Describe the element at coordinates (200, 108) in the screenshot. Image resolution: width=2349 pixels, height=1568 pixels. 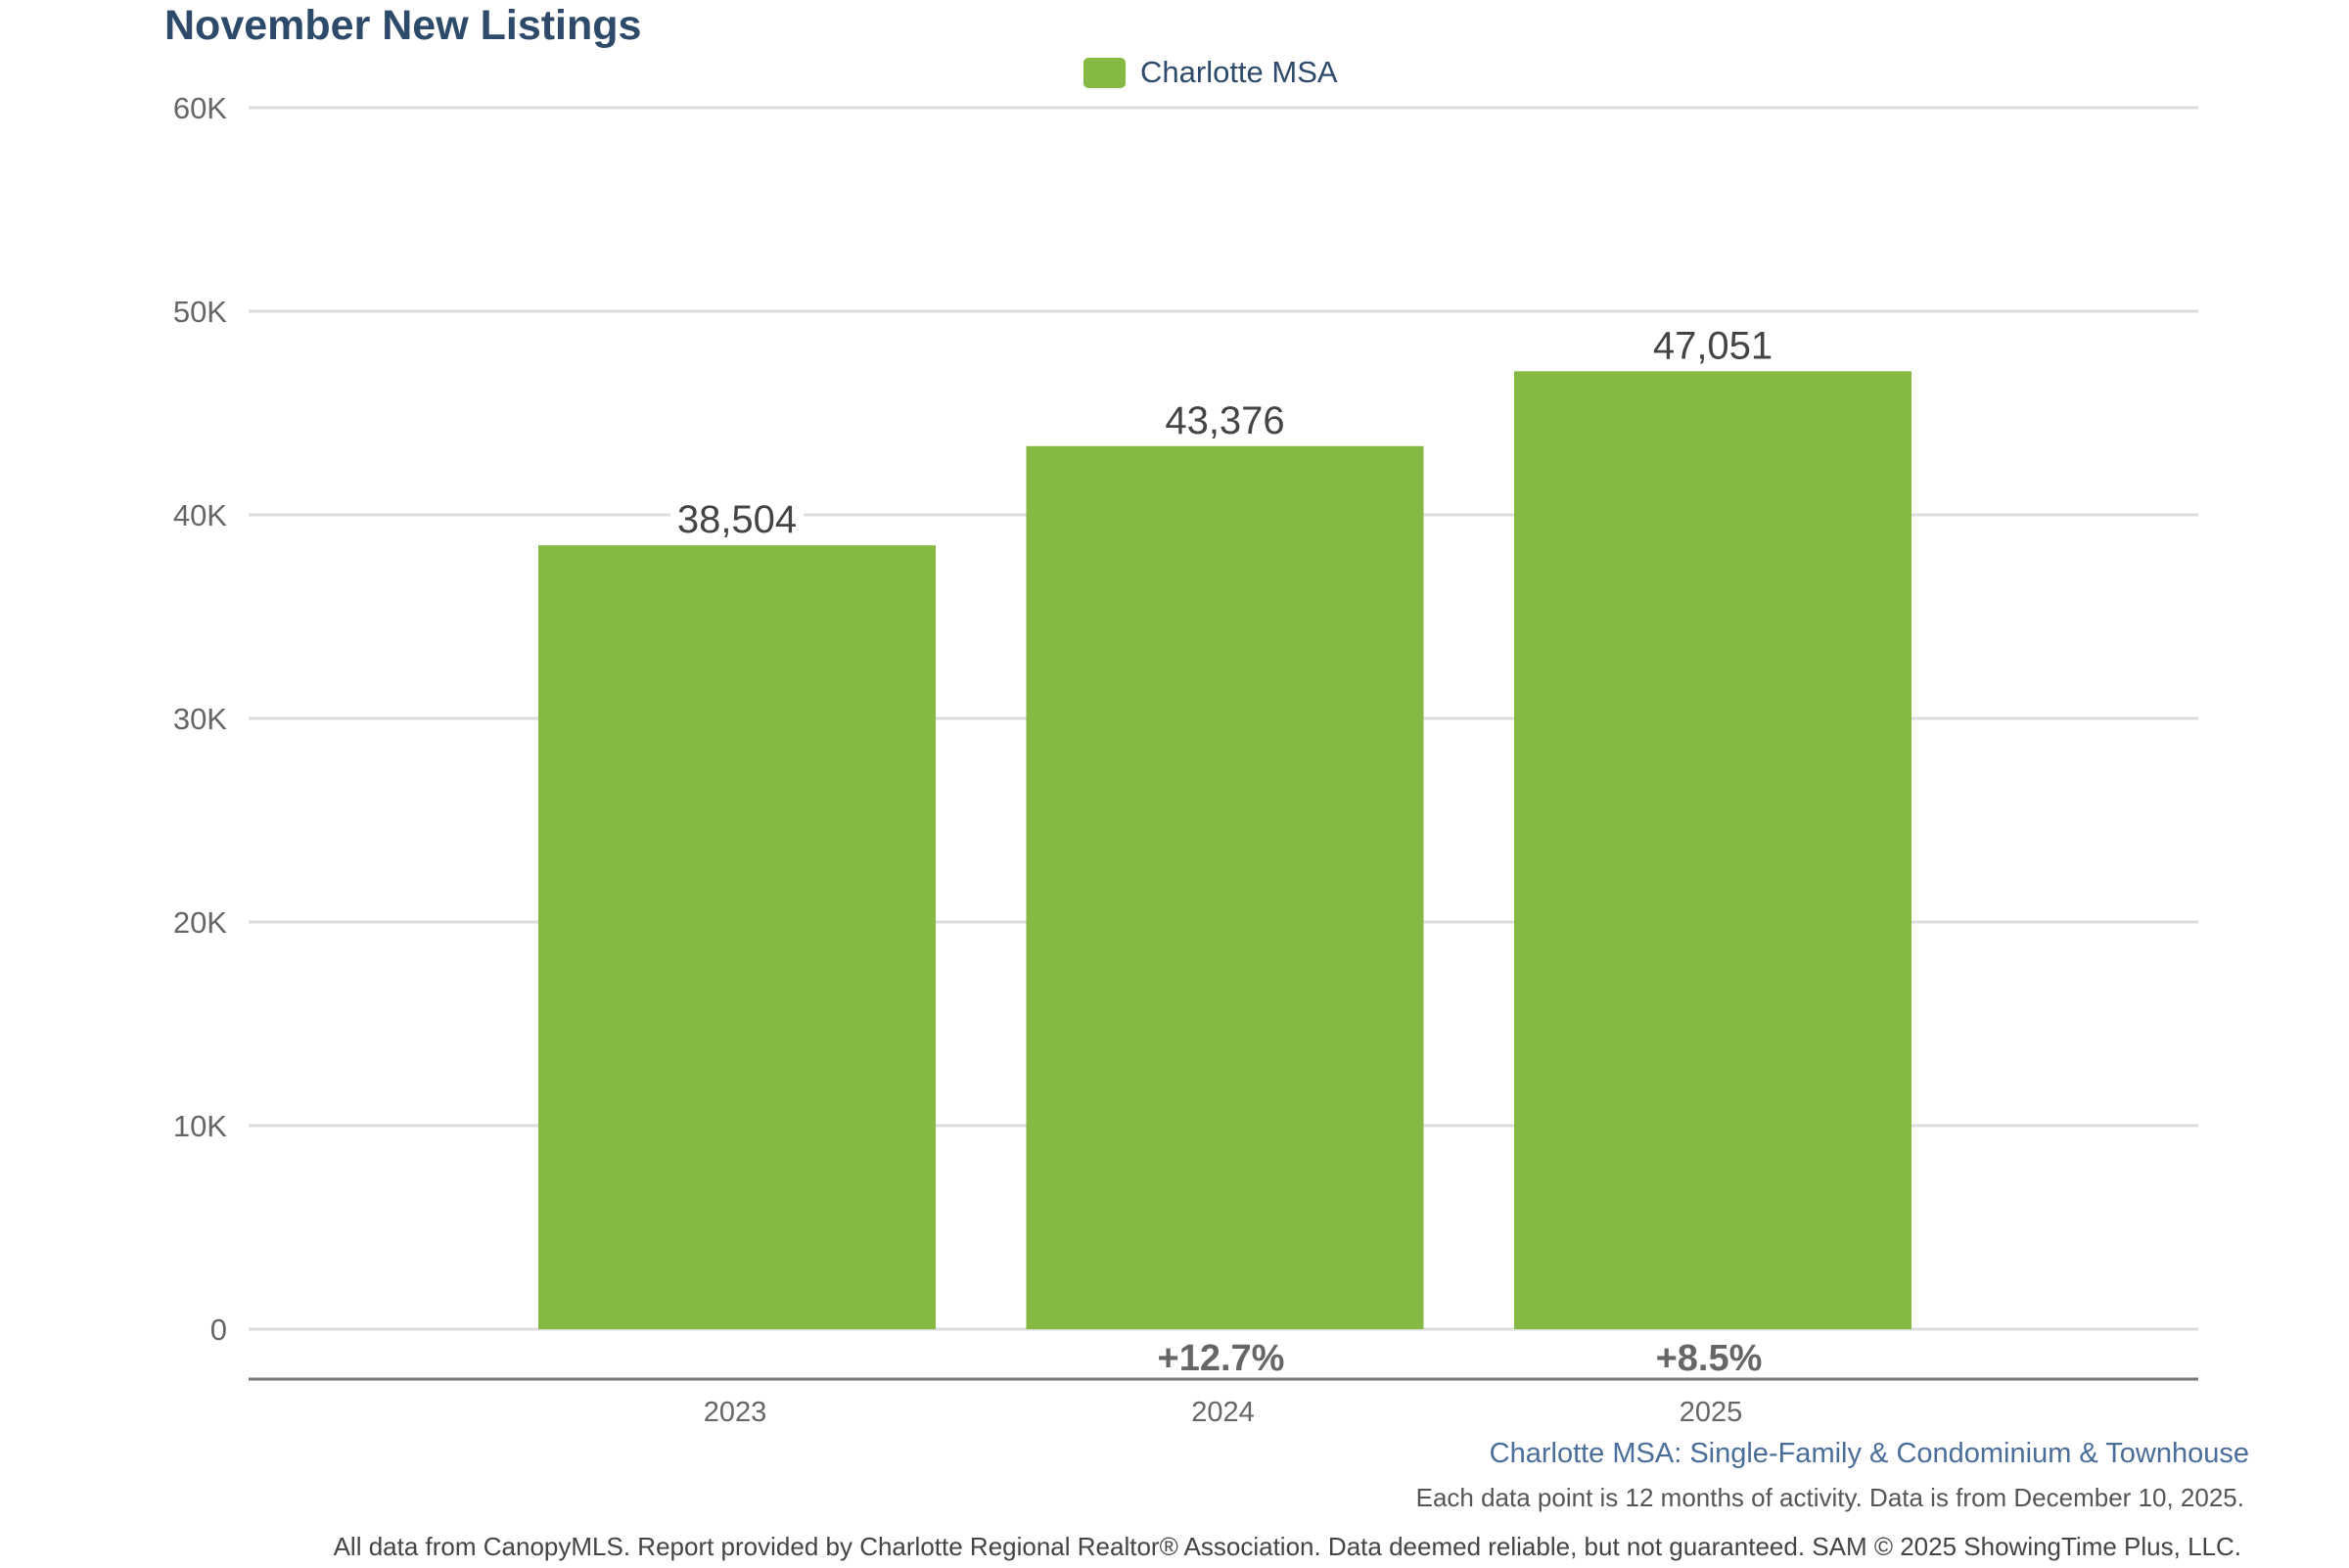
I see `y-tick-label: 60K` at that location.